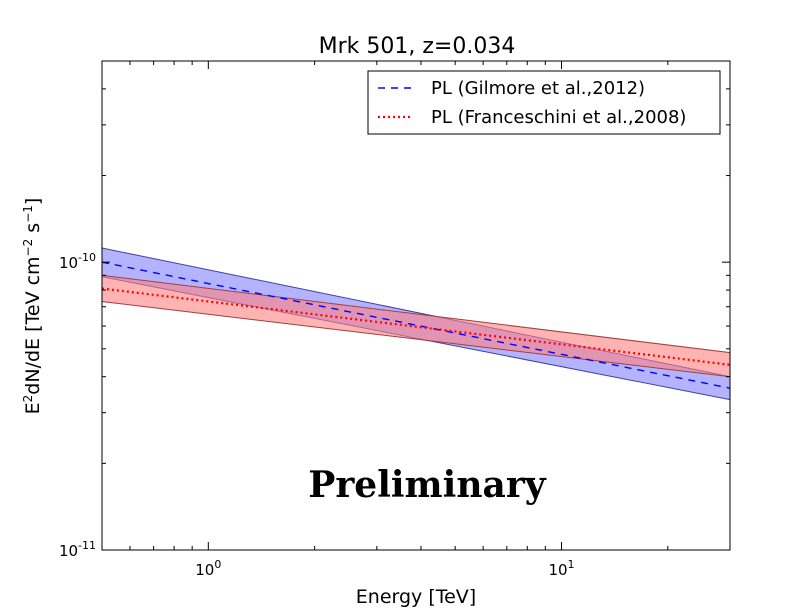  What do you see at coordinates (538, 88) in the screenshot?
I see `legend-label-gilmore: PL (Gilmore et al.,2012)` at bounding box center [538, 88].